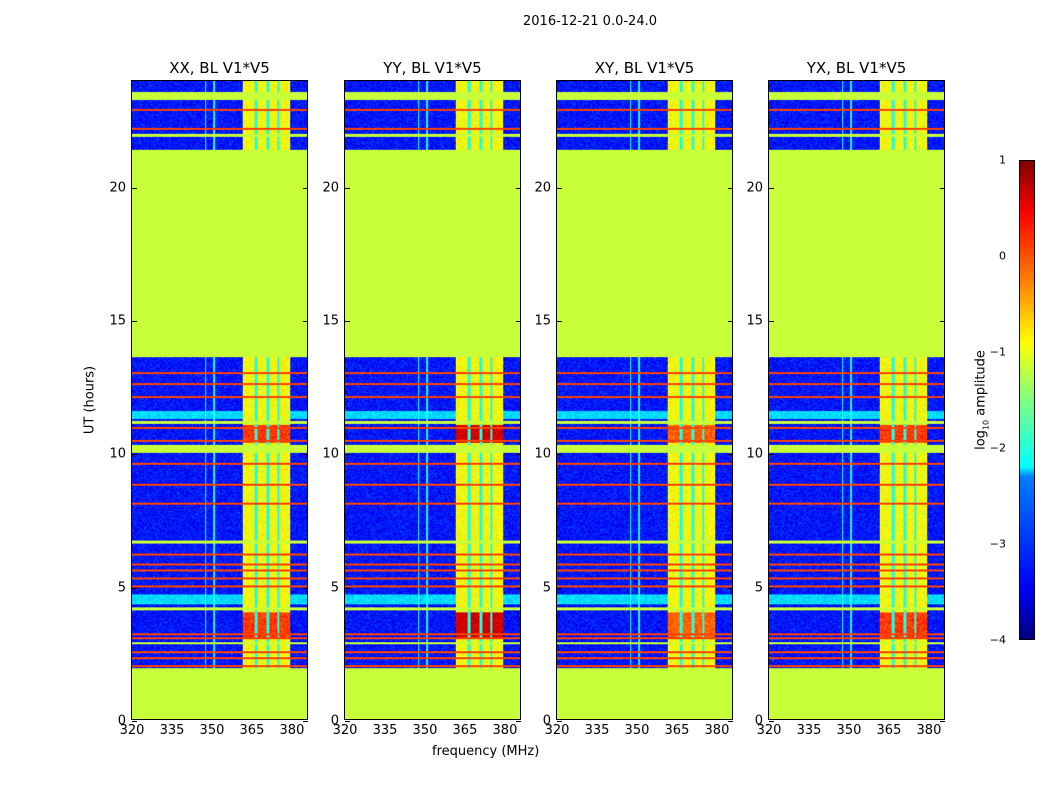 The width and height of the screenshot is (1050, 800). What do you see at coordinates (486, 751) in the screenshot?
I see `x-axis-label: frequency (MHz)` at bounding box center [486, 751].